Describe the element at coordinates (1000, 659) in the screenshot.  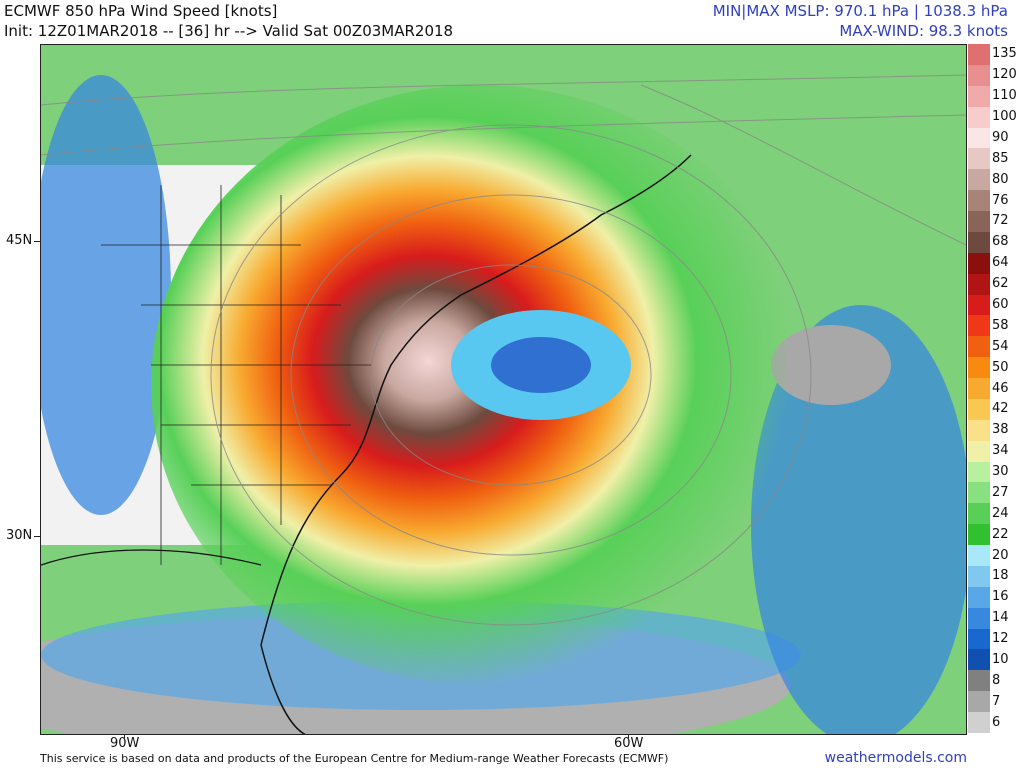
I see `colorbar-label: 10` at that location.